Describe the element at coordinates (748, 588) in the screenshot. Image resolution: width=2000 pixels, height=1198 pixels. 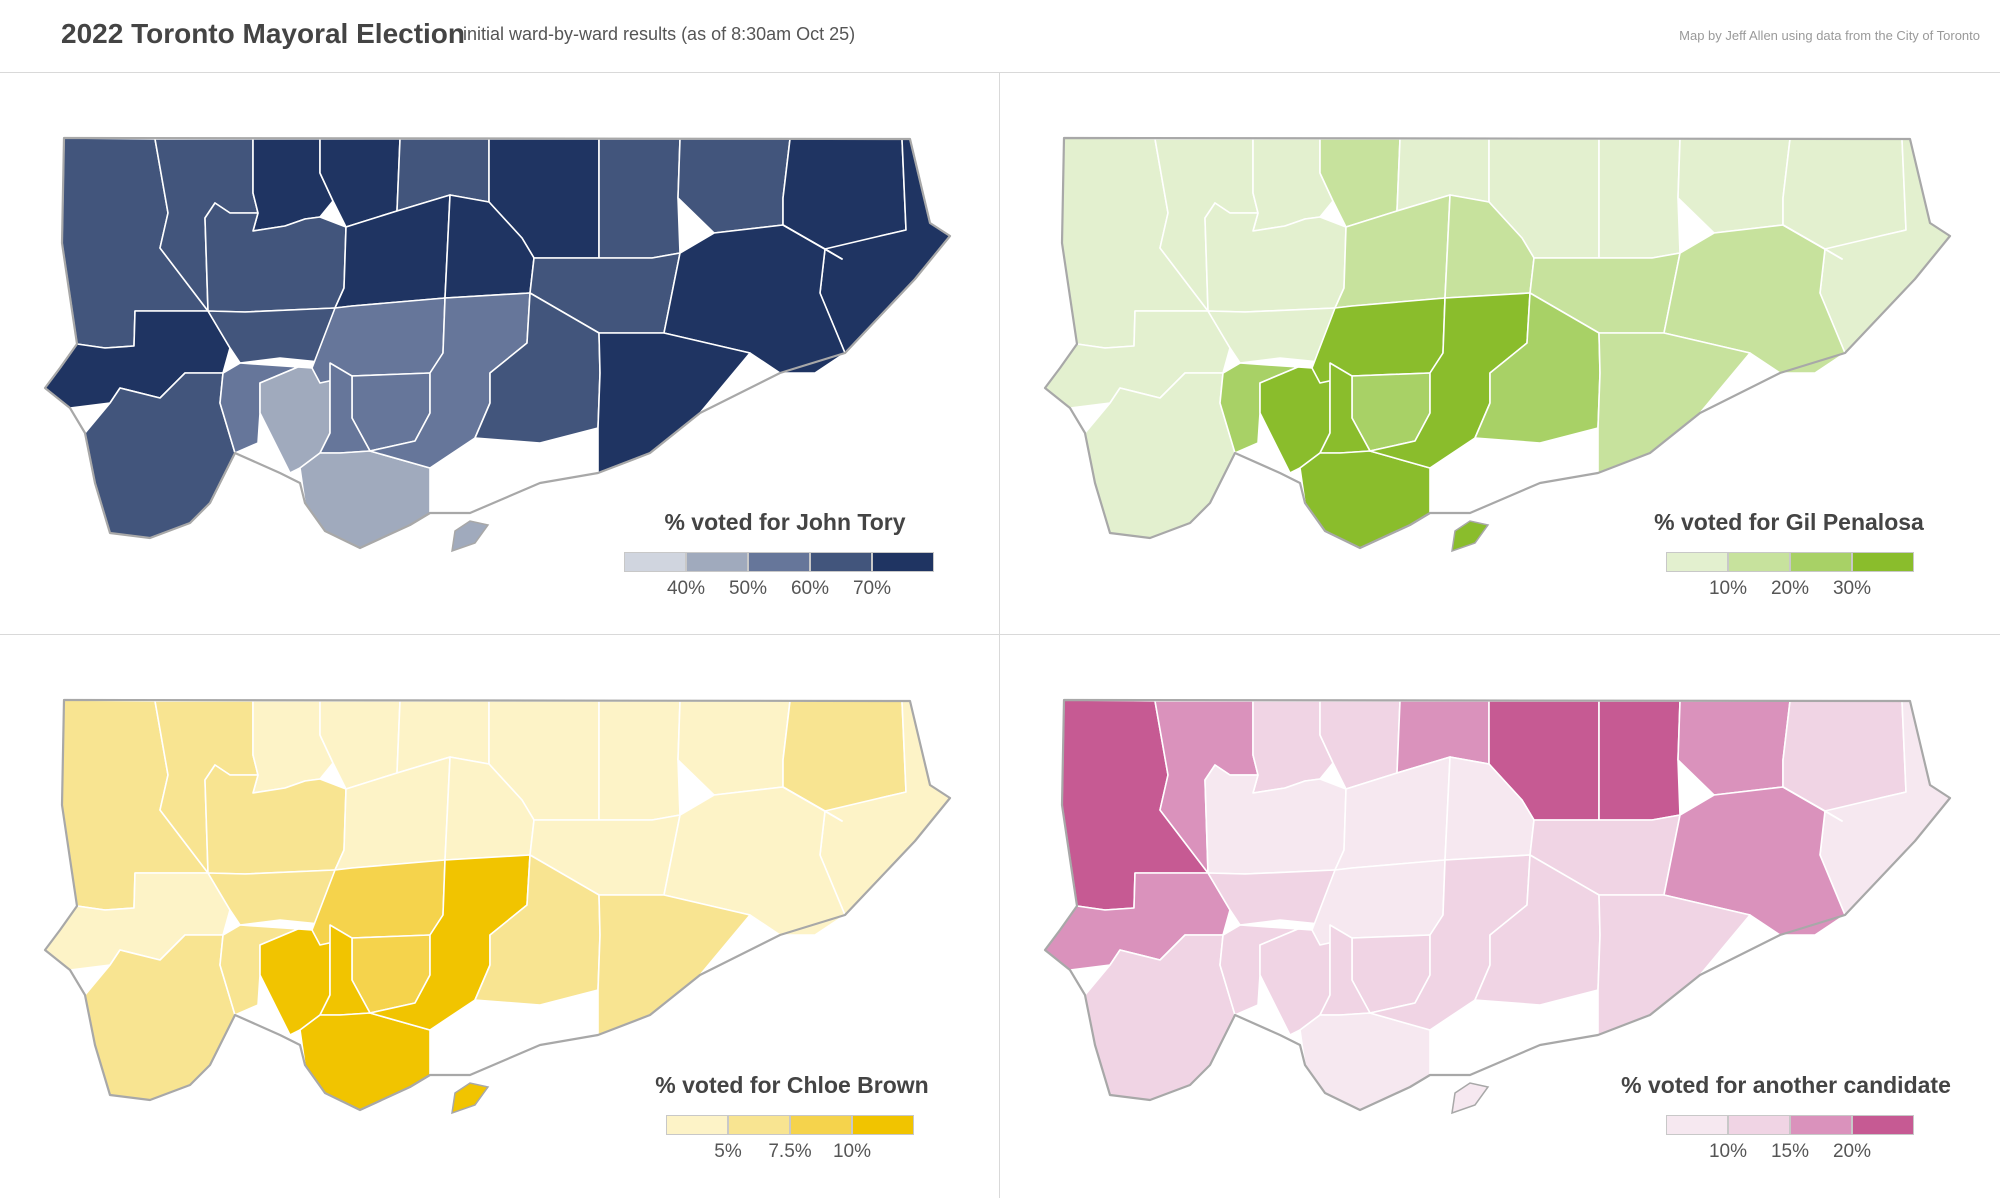
I see `legend-tick-label: 50%` at that location.